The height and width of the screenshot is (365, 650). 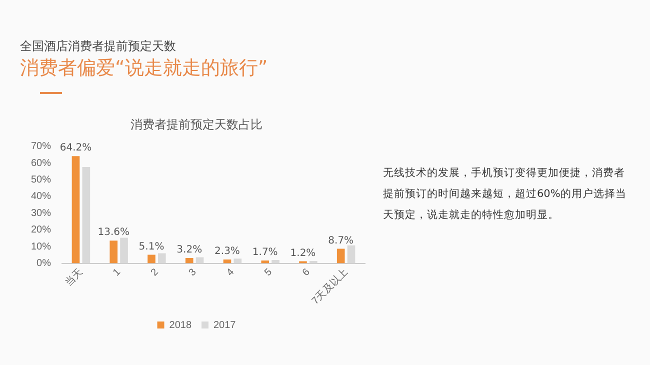 What do you see at coordinates (41, 213) in the screenshot?
I see `y-tick-label: 30%` at bounding box center [41, 213].